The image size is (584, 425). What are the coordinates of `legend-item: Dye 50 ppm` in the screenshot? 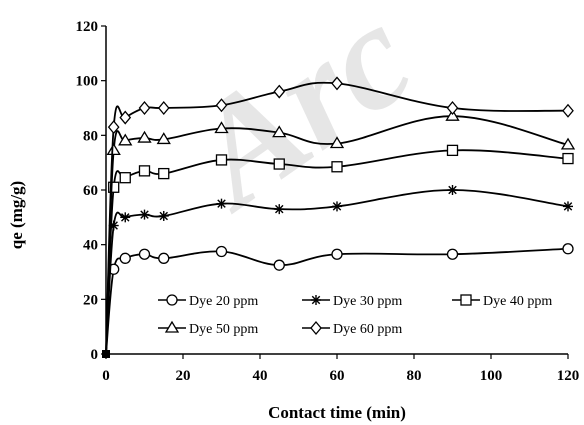 It's located at (208, 329).